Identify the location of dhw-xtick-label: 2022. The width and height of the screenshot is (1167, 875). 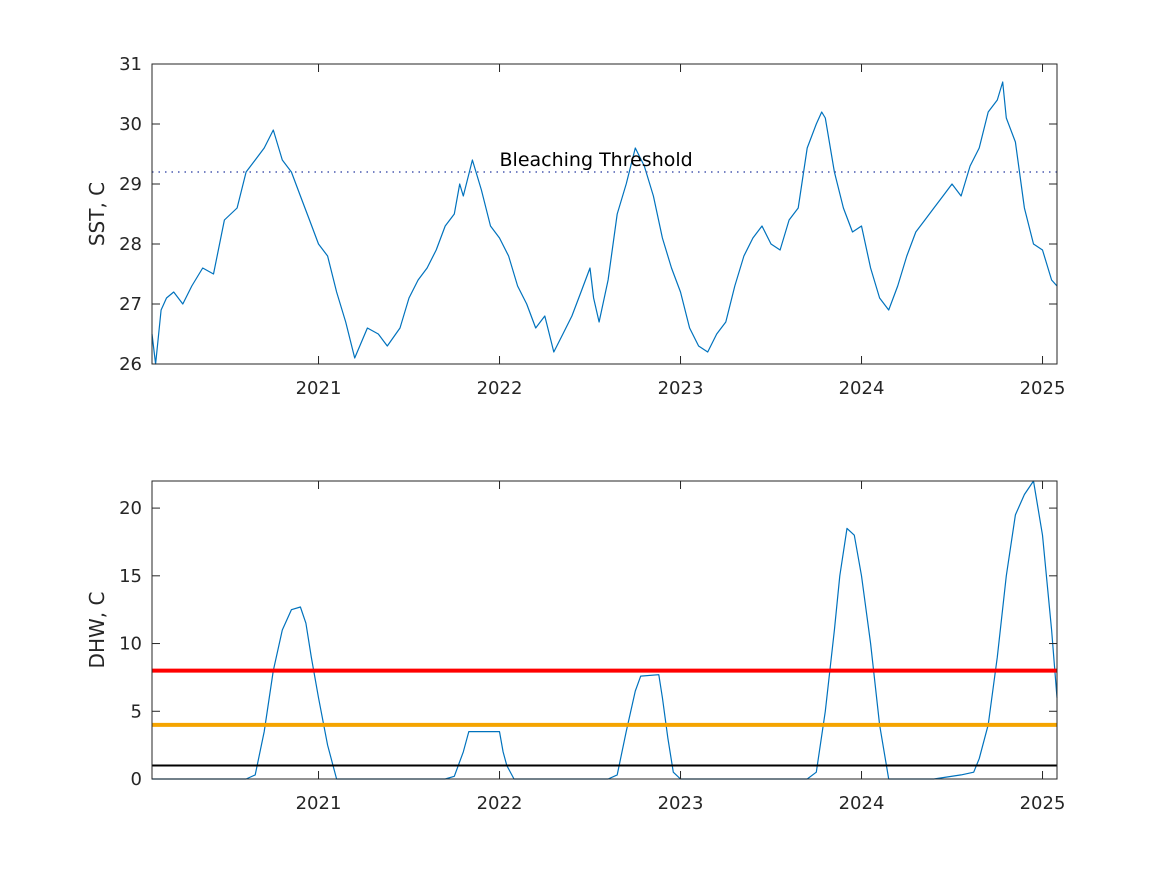
(500, 803).